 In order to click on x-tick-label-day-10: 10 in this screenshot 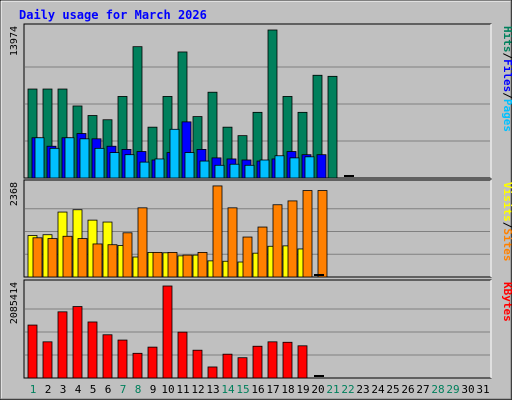, I will do `click(167, 389)`.